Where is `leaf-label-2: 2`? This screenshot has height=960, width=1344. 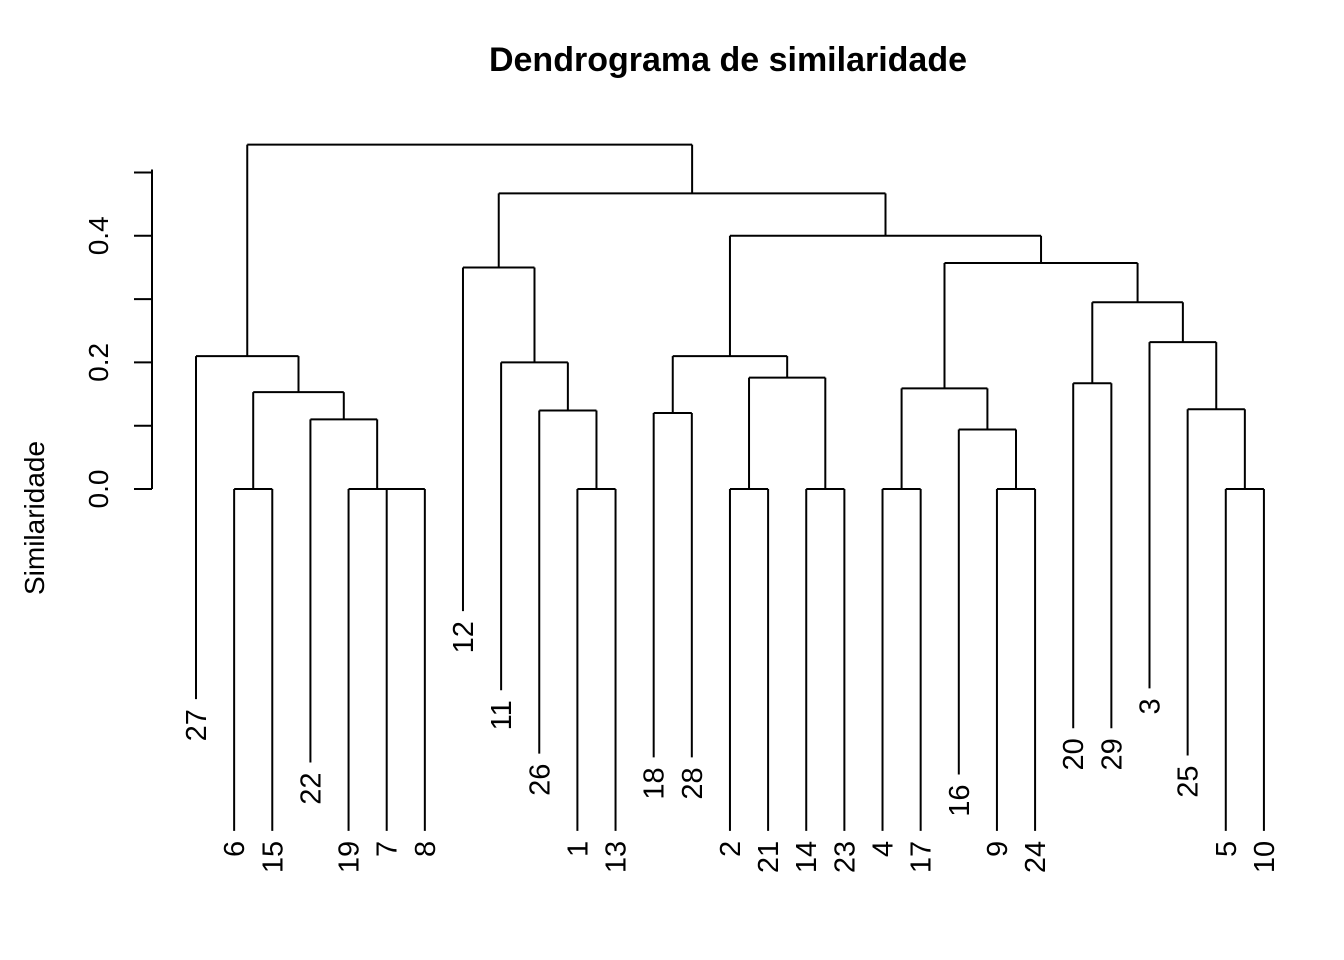 leaf-label-2: 2 is located at coordinates (731, 849).